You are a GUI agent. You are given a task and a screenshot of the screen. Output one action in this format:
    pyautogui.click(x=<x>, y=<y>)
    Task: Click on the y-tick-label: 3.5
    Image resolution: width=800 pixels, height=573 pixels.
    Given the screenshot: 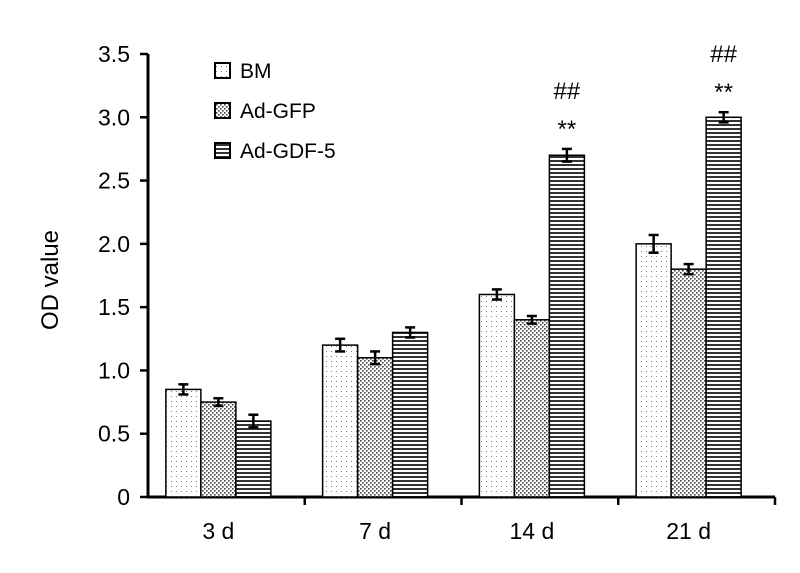 What is the action you would take?
    pyautogui.click(x=114, y=54)
    